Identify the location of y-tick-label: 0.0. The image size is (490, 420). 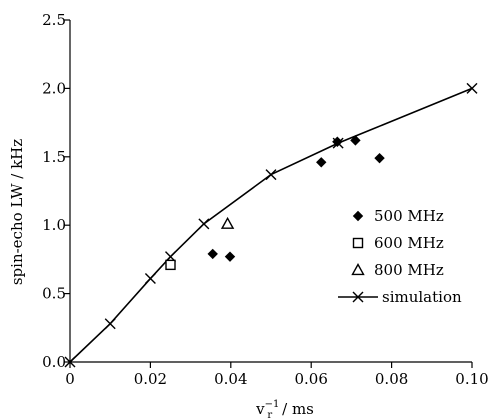
(54, 362).